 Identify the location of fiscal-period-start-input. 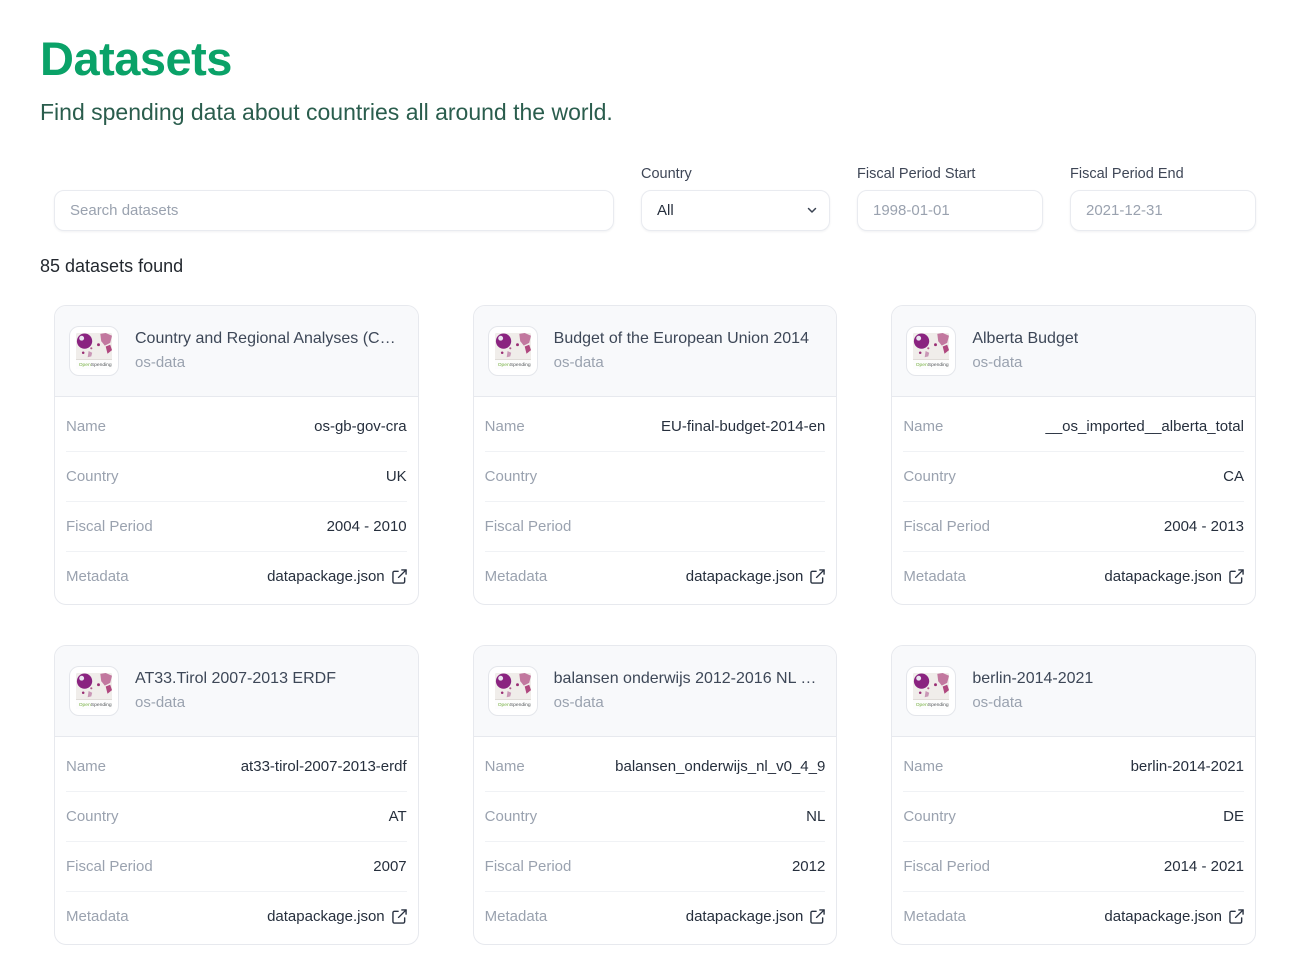
(950, 210).